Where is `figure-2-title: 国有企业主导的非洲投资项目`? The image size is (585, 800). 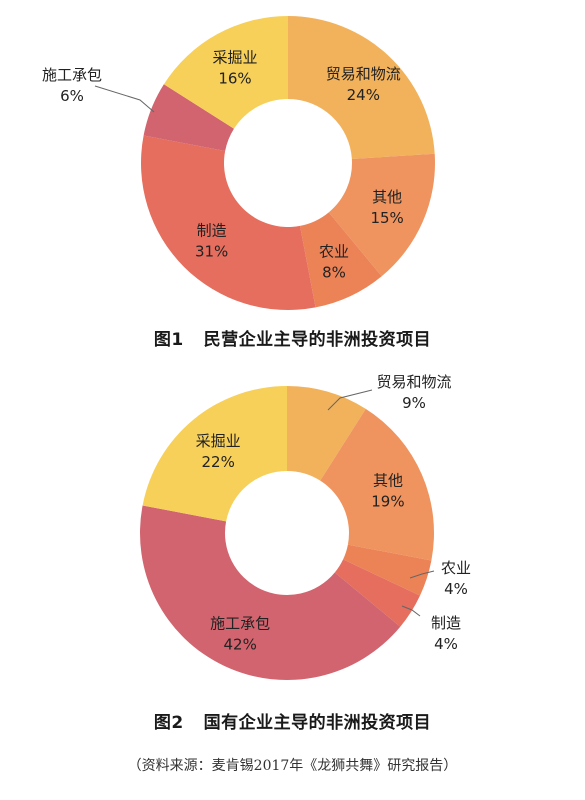 figure-2-title: 国有企业主导的非洲投资项目 is located at coordinates (317, 723).